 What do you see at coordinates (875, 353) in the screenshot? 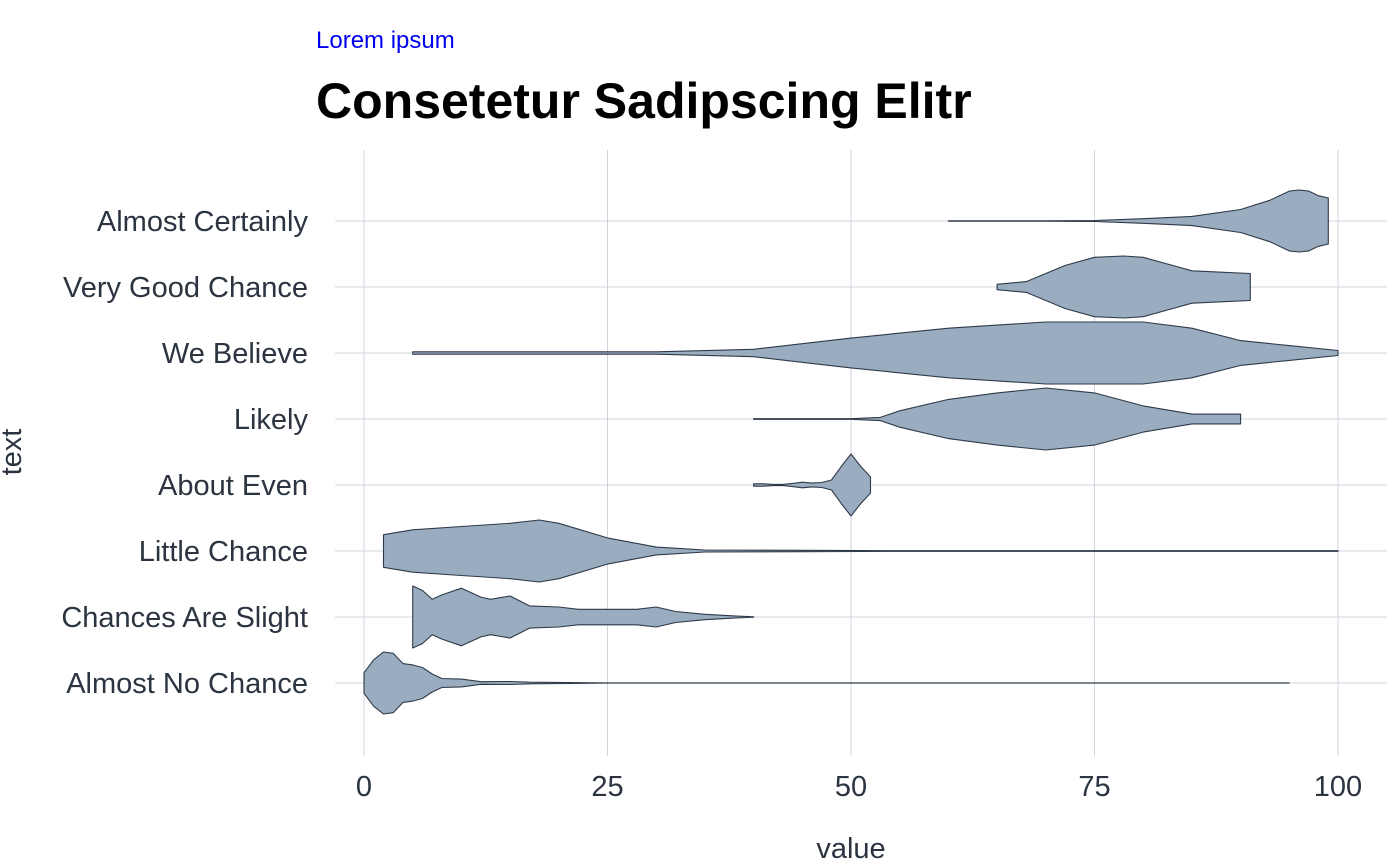
I see `violin-we-believe` at bounding box center [875, 353].